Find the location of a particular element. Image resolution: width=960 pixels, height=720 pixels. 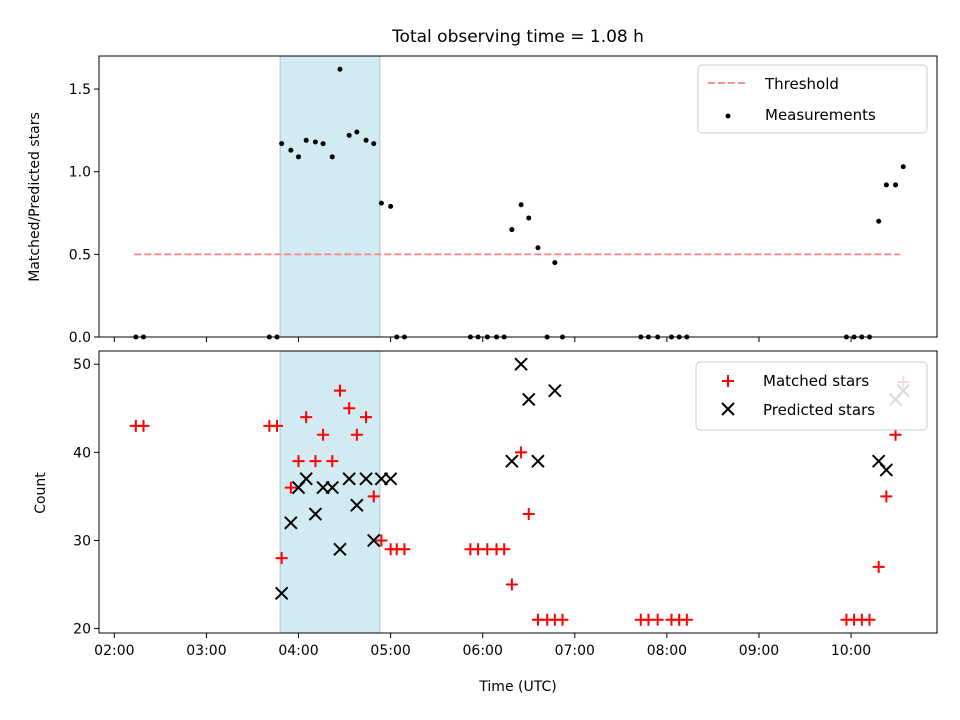

y-tick-label: 0.5 is located at coordinates (80, 255).